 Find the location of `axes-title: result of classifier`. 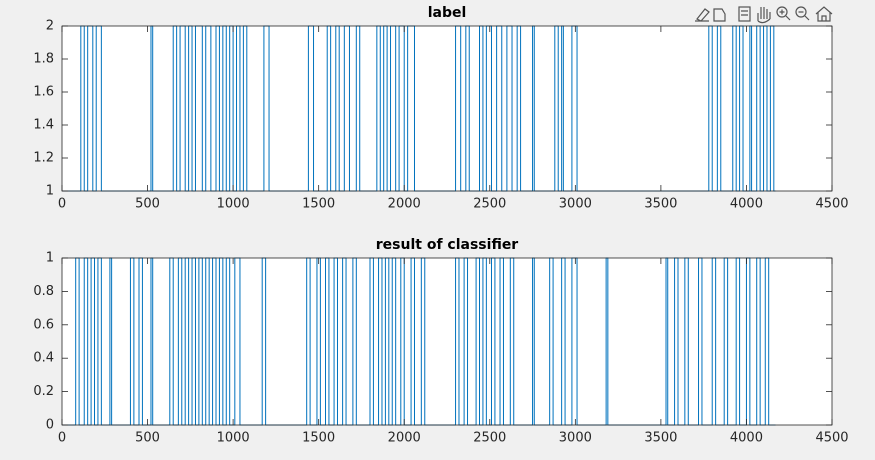

axes-title: result of classifier is located at coordinates (447, 245).